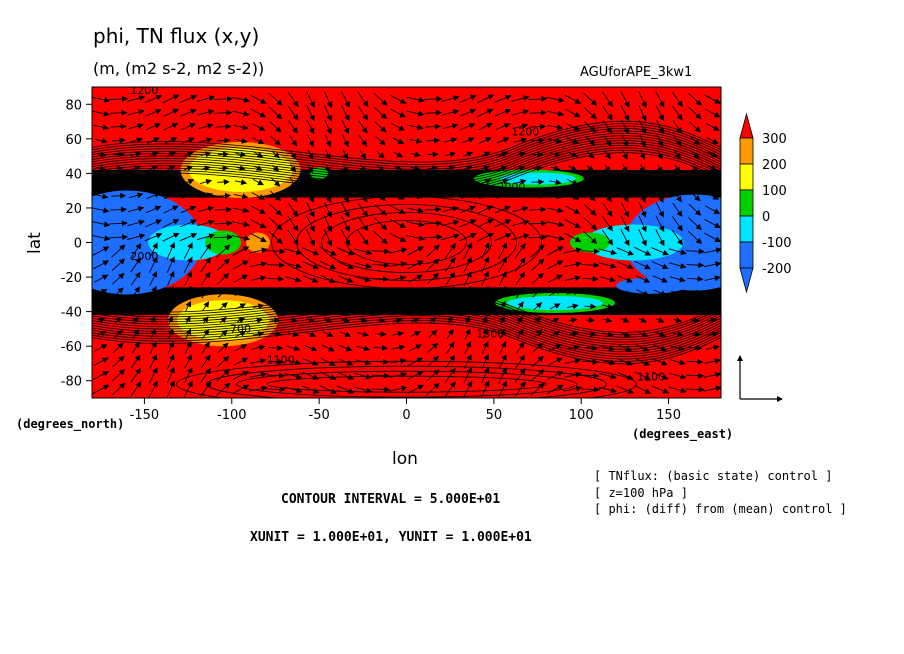 The width and height of the screenshot is (904, 654). I want to click on units-text: XUNIT = 1.000E+01, YUNIT = 1.000E+01, so click(391, 537).